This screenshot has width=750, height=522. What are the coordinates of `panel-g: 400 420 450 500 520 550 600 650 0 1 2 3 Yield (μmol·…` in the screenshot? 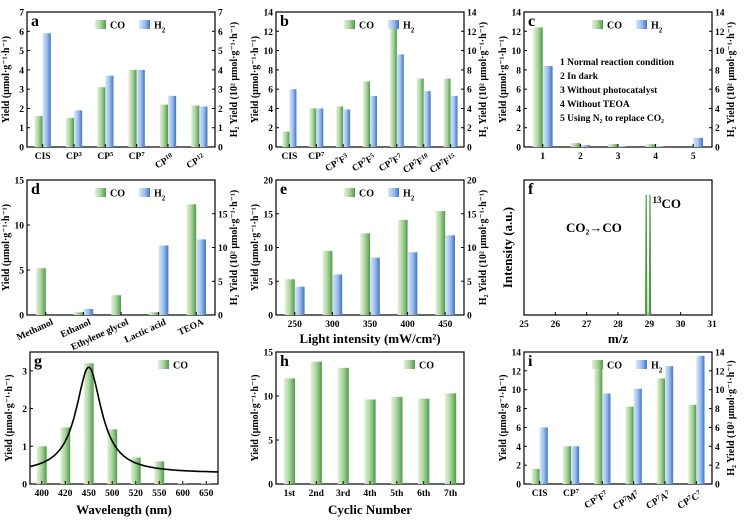 It's located at (111, 434).